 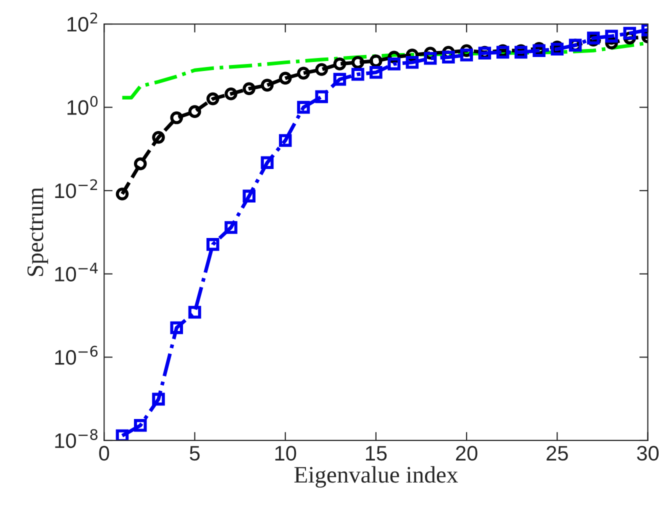 What do you see at coordinates (76, 355) in the screenshot?
I see `y-tick-label: 10$^{−6}$` at bounding box center [76, 355].